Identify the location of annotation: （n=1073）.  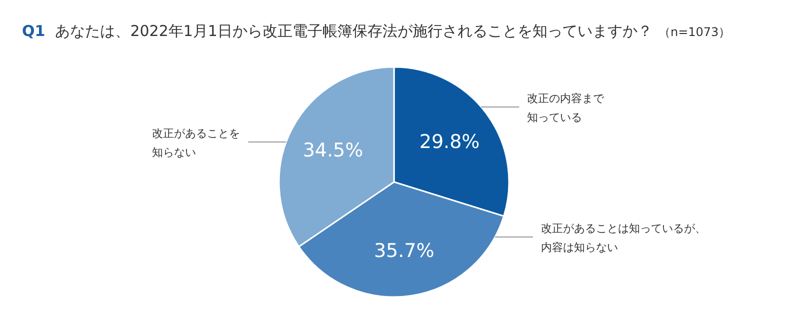
(694, 32).